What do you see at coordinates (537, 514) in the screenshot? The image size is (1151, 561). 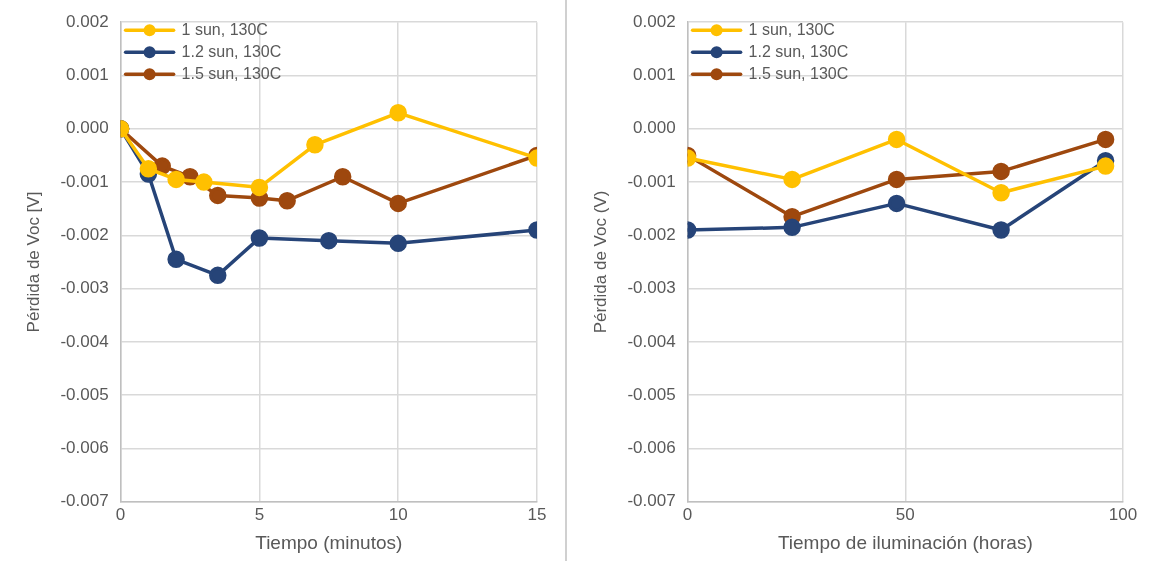 I see `x-tick-label: 15` at bounding box center [537, 514].